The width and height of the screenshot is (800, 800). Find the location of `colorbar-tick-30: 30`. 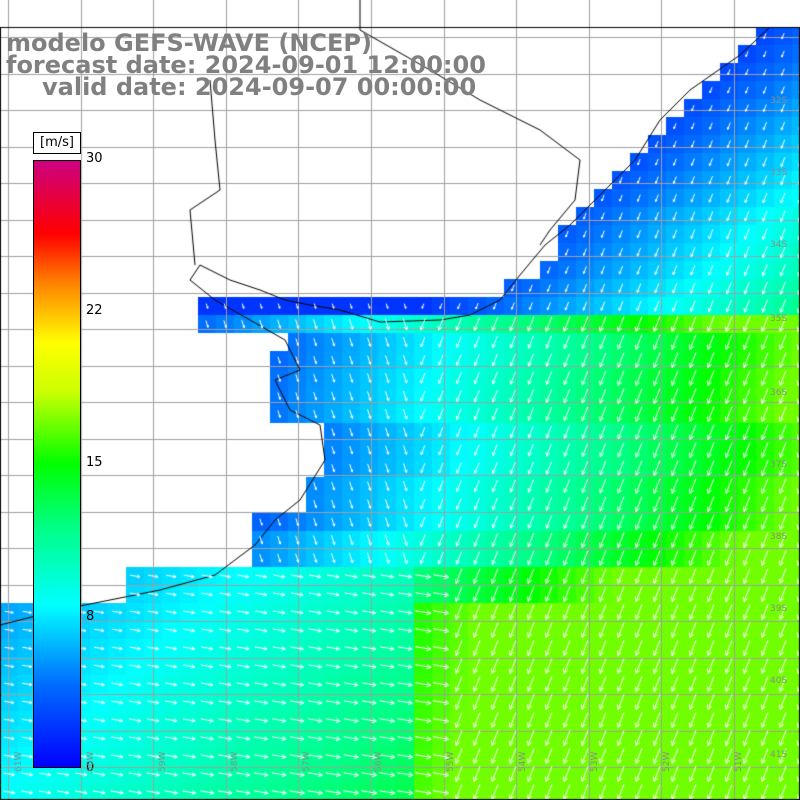

colorbar-tick-30: 30 is located at coordinates (94, 158).